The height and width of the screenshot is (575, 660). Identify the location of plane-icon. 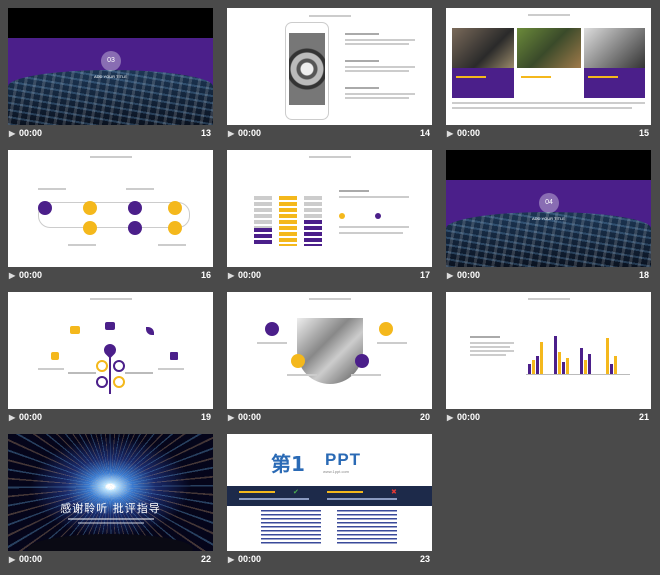
(75, 330).